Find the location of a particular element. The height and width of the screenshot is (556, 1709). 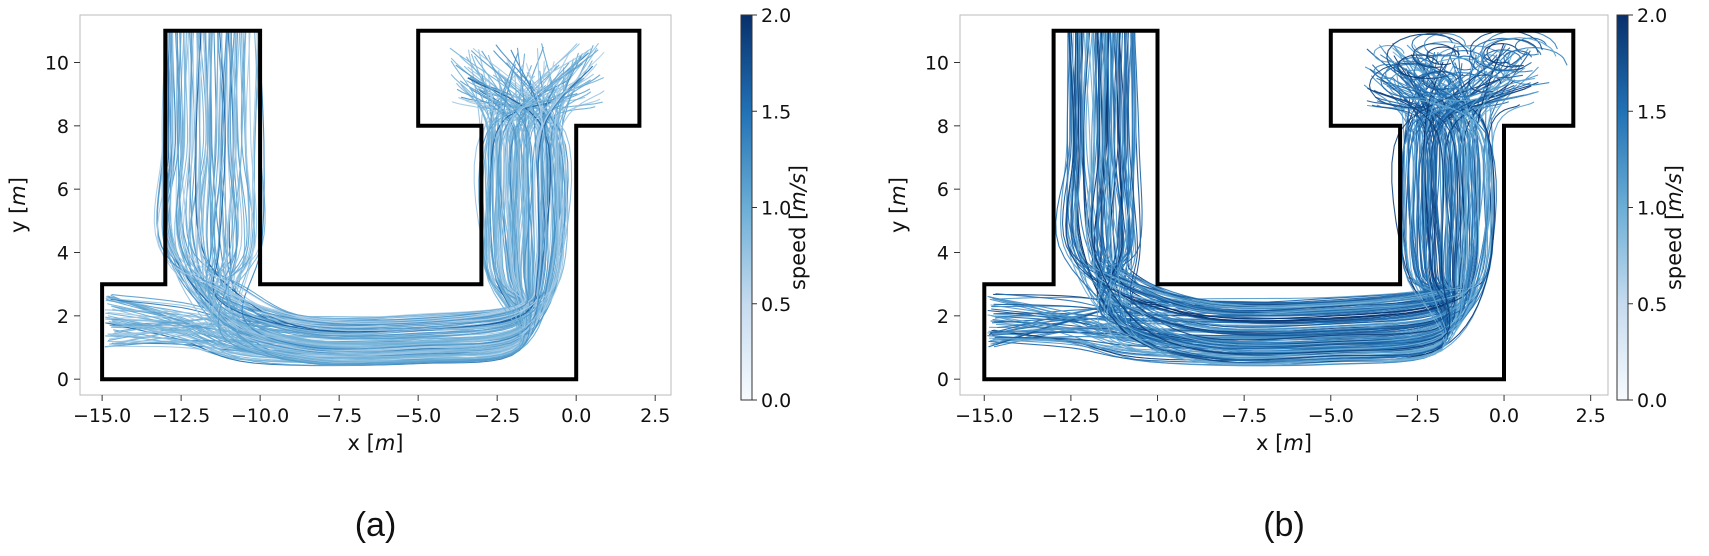

y-tick-label: 6 is located at coordinates (63, 190).